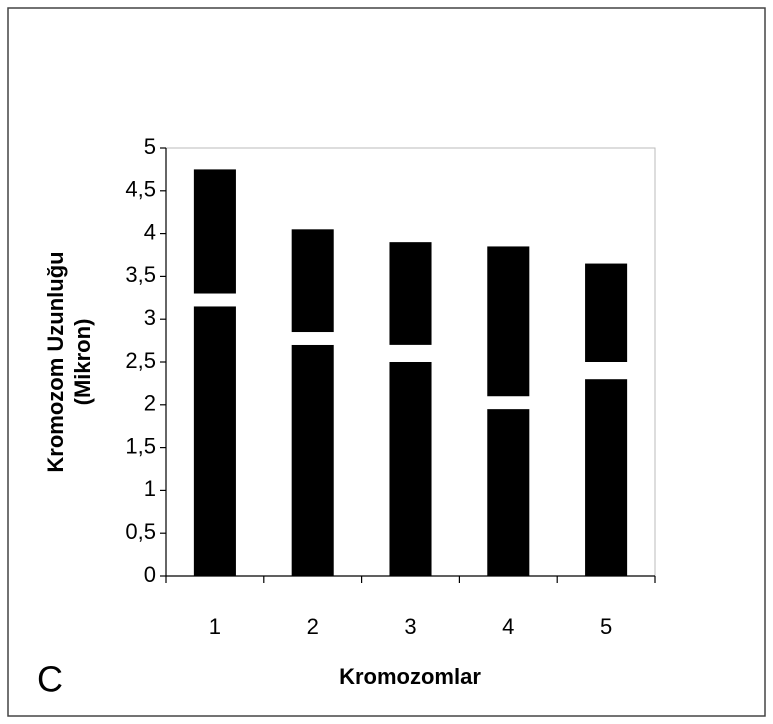  What do you see at coordinates (150, 231) in the screenshot?
I see `y-tick-label: 4` at bounding box center [150, 231].